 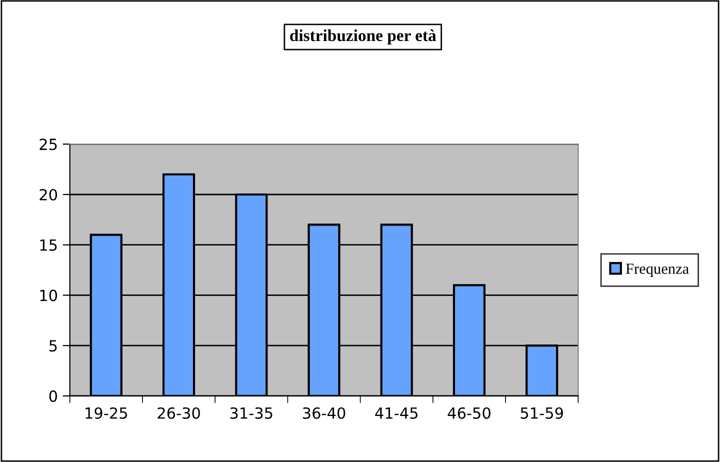 What do you see at coordinates (107, 413) in the screenshot?
I see `x-tick-label: 19-25` at bounding box center [107, 413].